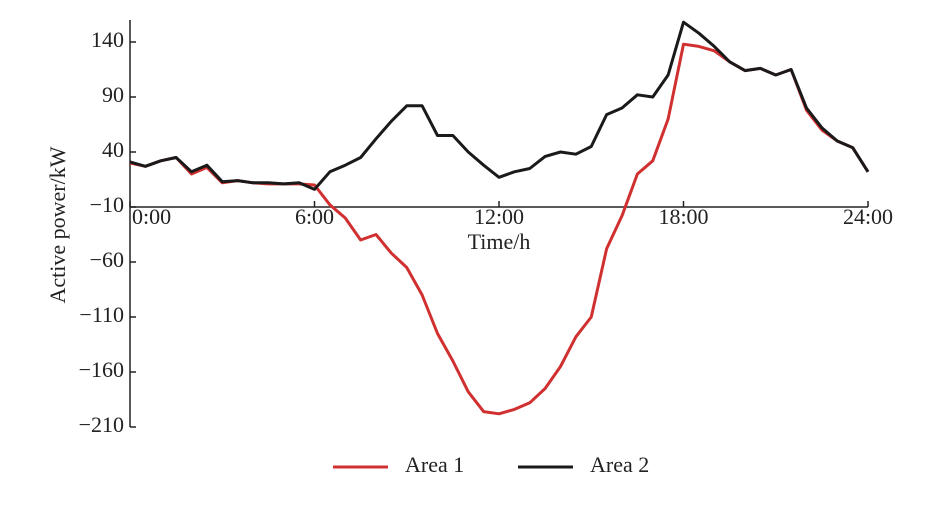 Image resolution: width=943 pixels, height=511 pixels. I want to click on y-tick-label: −110, so click(101, 314).